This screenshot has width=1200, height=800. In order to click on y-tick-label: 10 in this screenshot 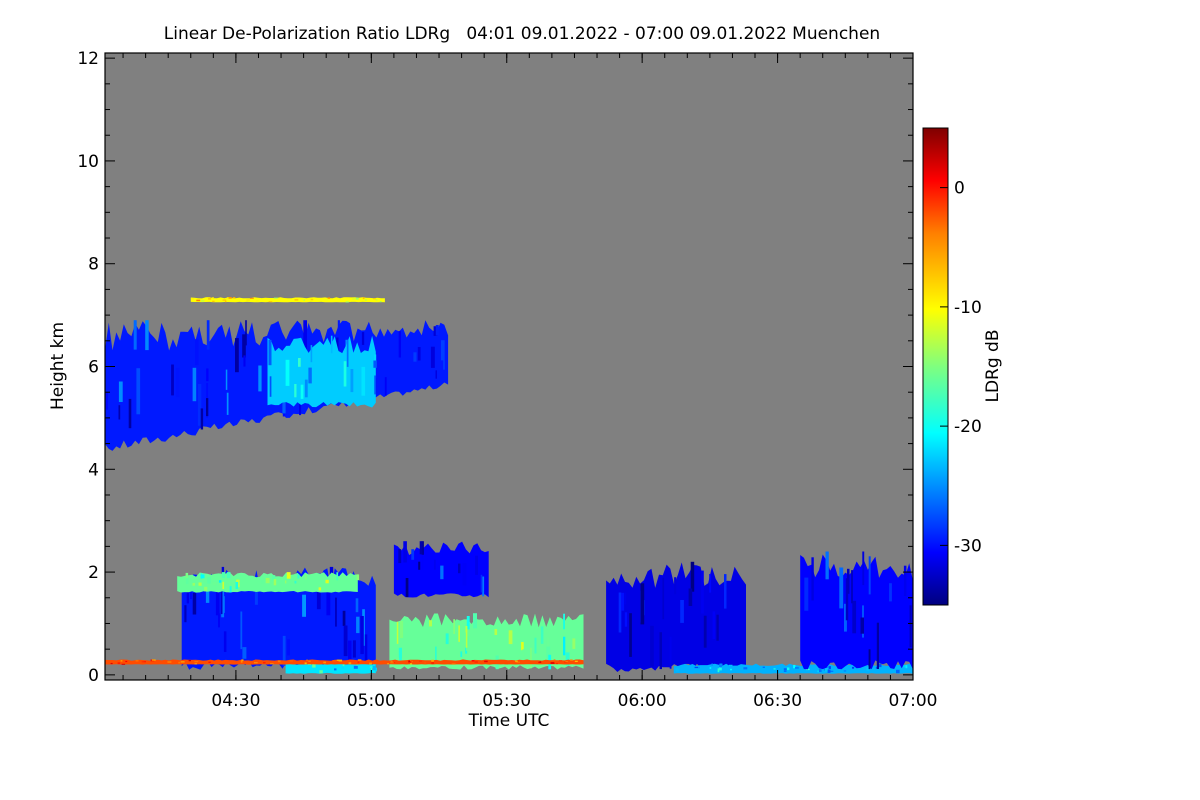, I will do `click(88, 162)`.